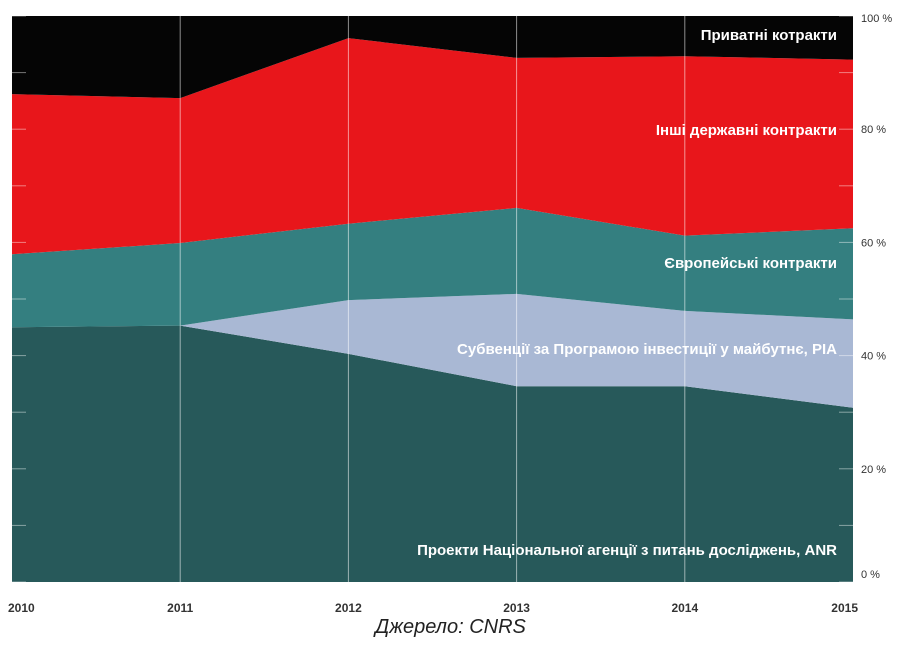 Image resolution: width=901 pixels, height=648 pixels. I want to click on y-tick-label: 40 %, so click(873, 357).